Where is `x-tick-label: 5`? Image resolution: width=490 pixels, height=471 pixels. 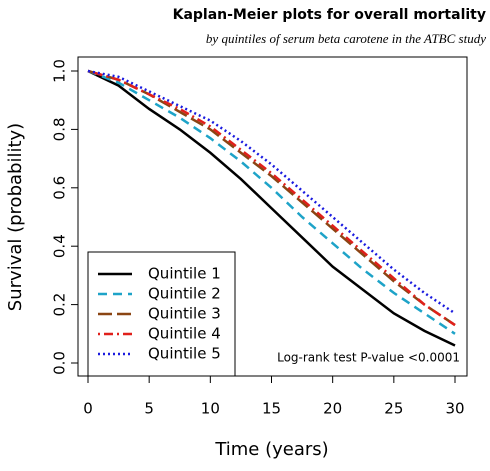 x-tick-label: 5 is located at coordinates (149, 409).